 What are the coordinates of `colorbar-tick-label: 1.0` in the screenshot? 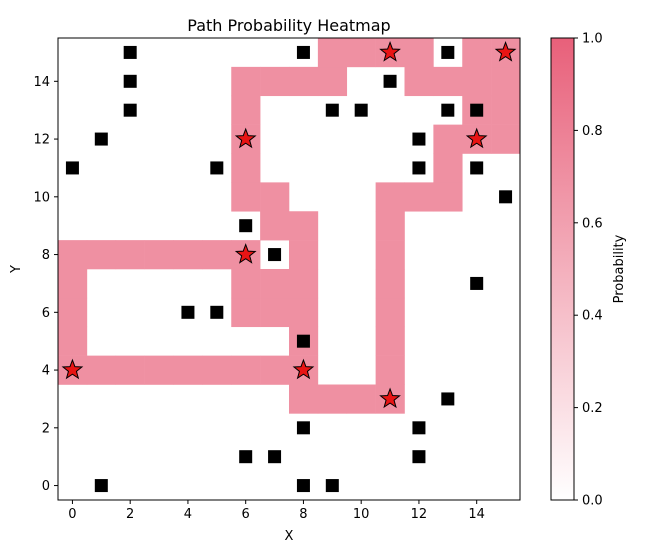 It's located at (592, 39).